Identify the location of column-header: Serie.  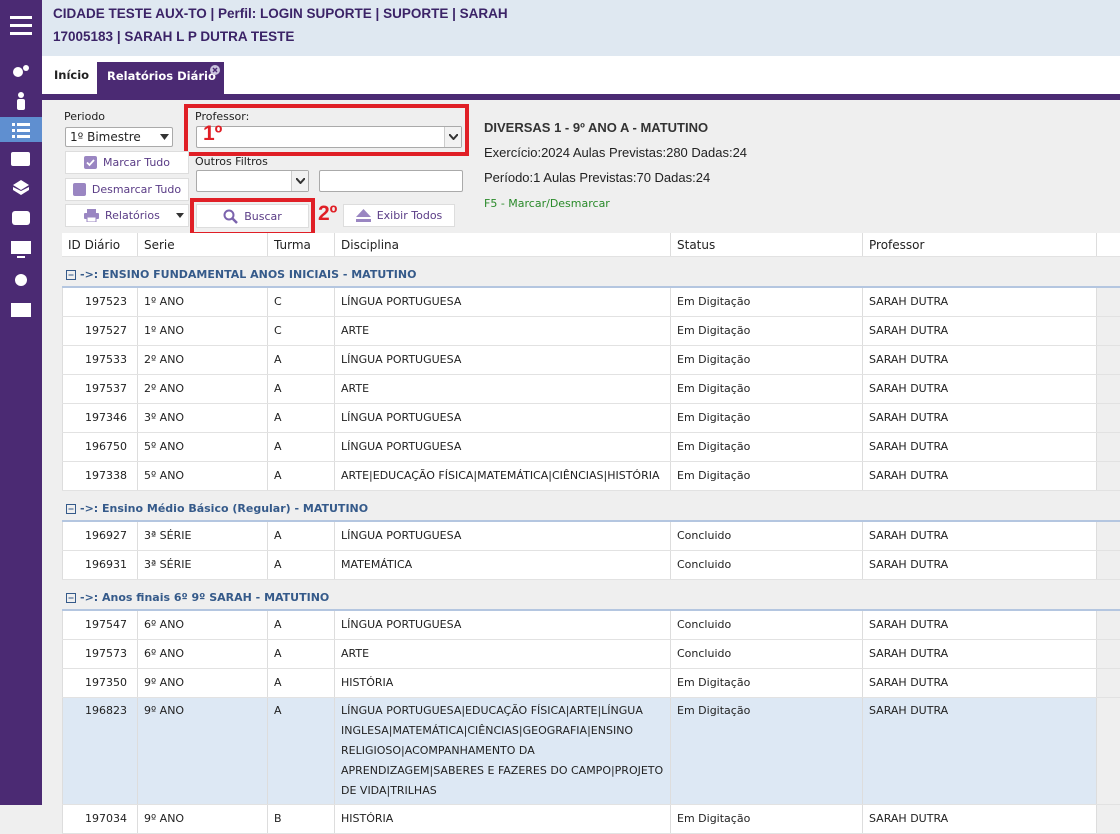
(203, 244).